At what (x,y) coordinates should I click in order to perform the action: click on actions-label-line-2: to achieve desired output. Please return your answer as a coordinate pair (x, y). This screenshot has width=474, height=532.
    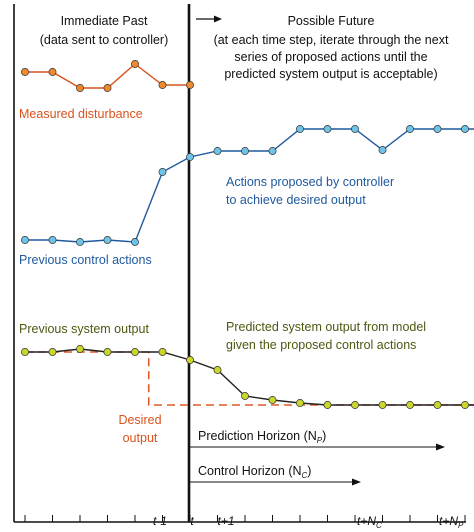
    Looking at the image, I should click on (296, 200).